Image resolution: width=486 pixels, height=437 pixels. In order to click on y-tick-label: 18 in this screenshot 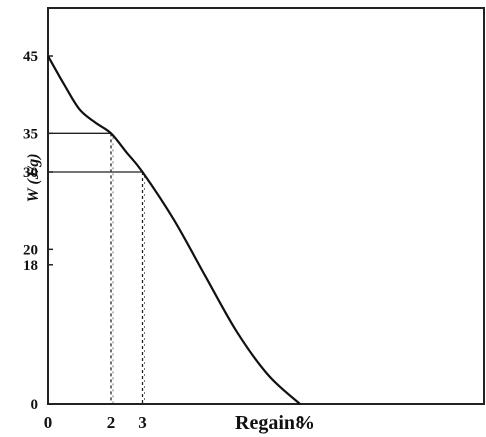, I will do `click(30, 266)`.